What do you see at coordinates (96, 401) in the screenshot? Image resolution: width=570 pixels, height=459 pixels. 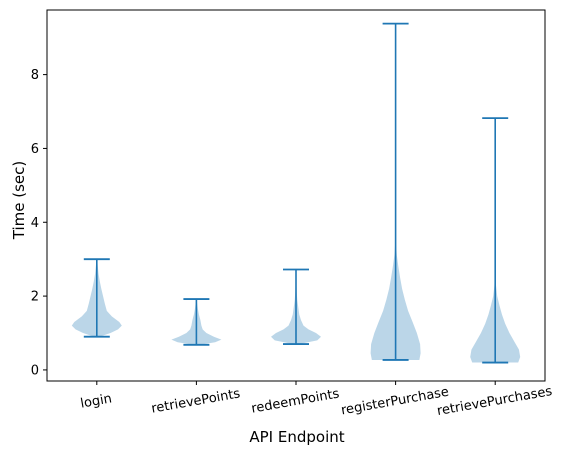 I see `x-tick-label: login` at bounding box center [96, 401].